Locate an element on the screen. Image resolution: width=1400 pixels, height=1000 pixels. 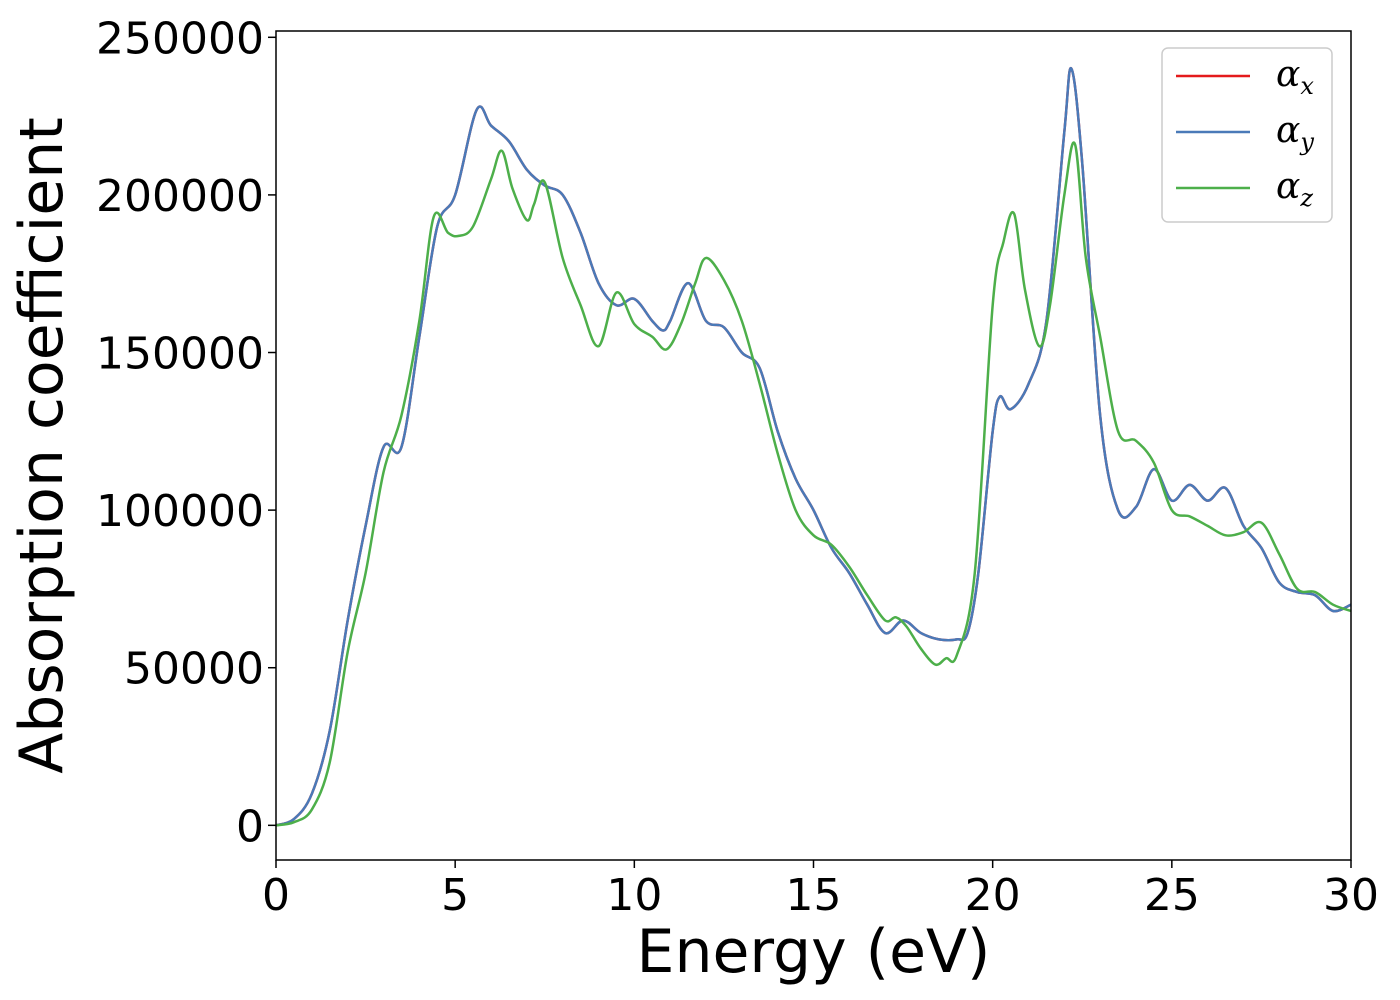
y-tick-label: 0 is located at coordinates (250, 826).